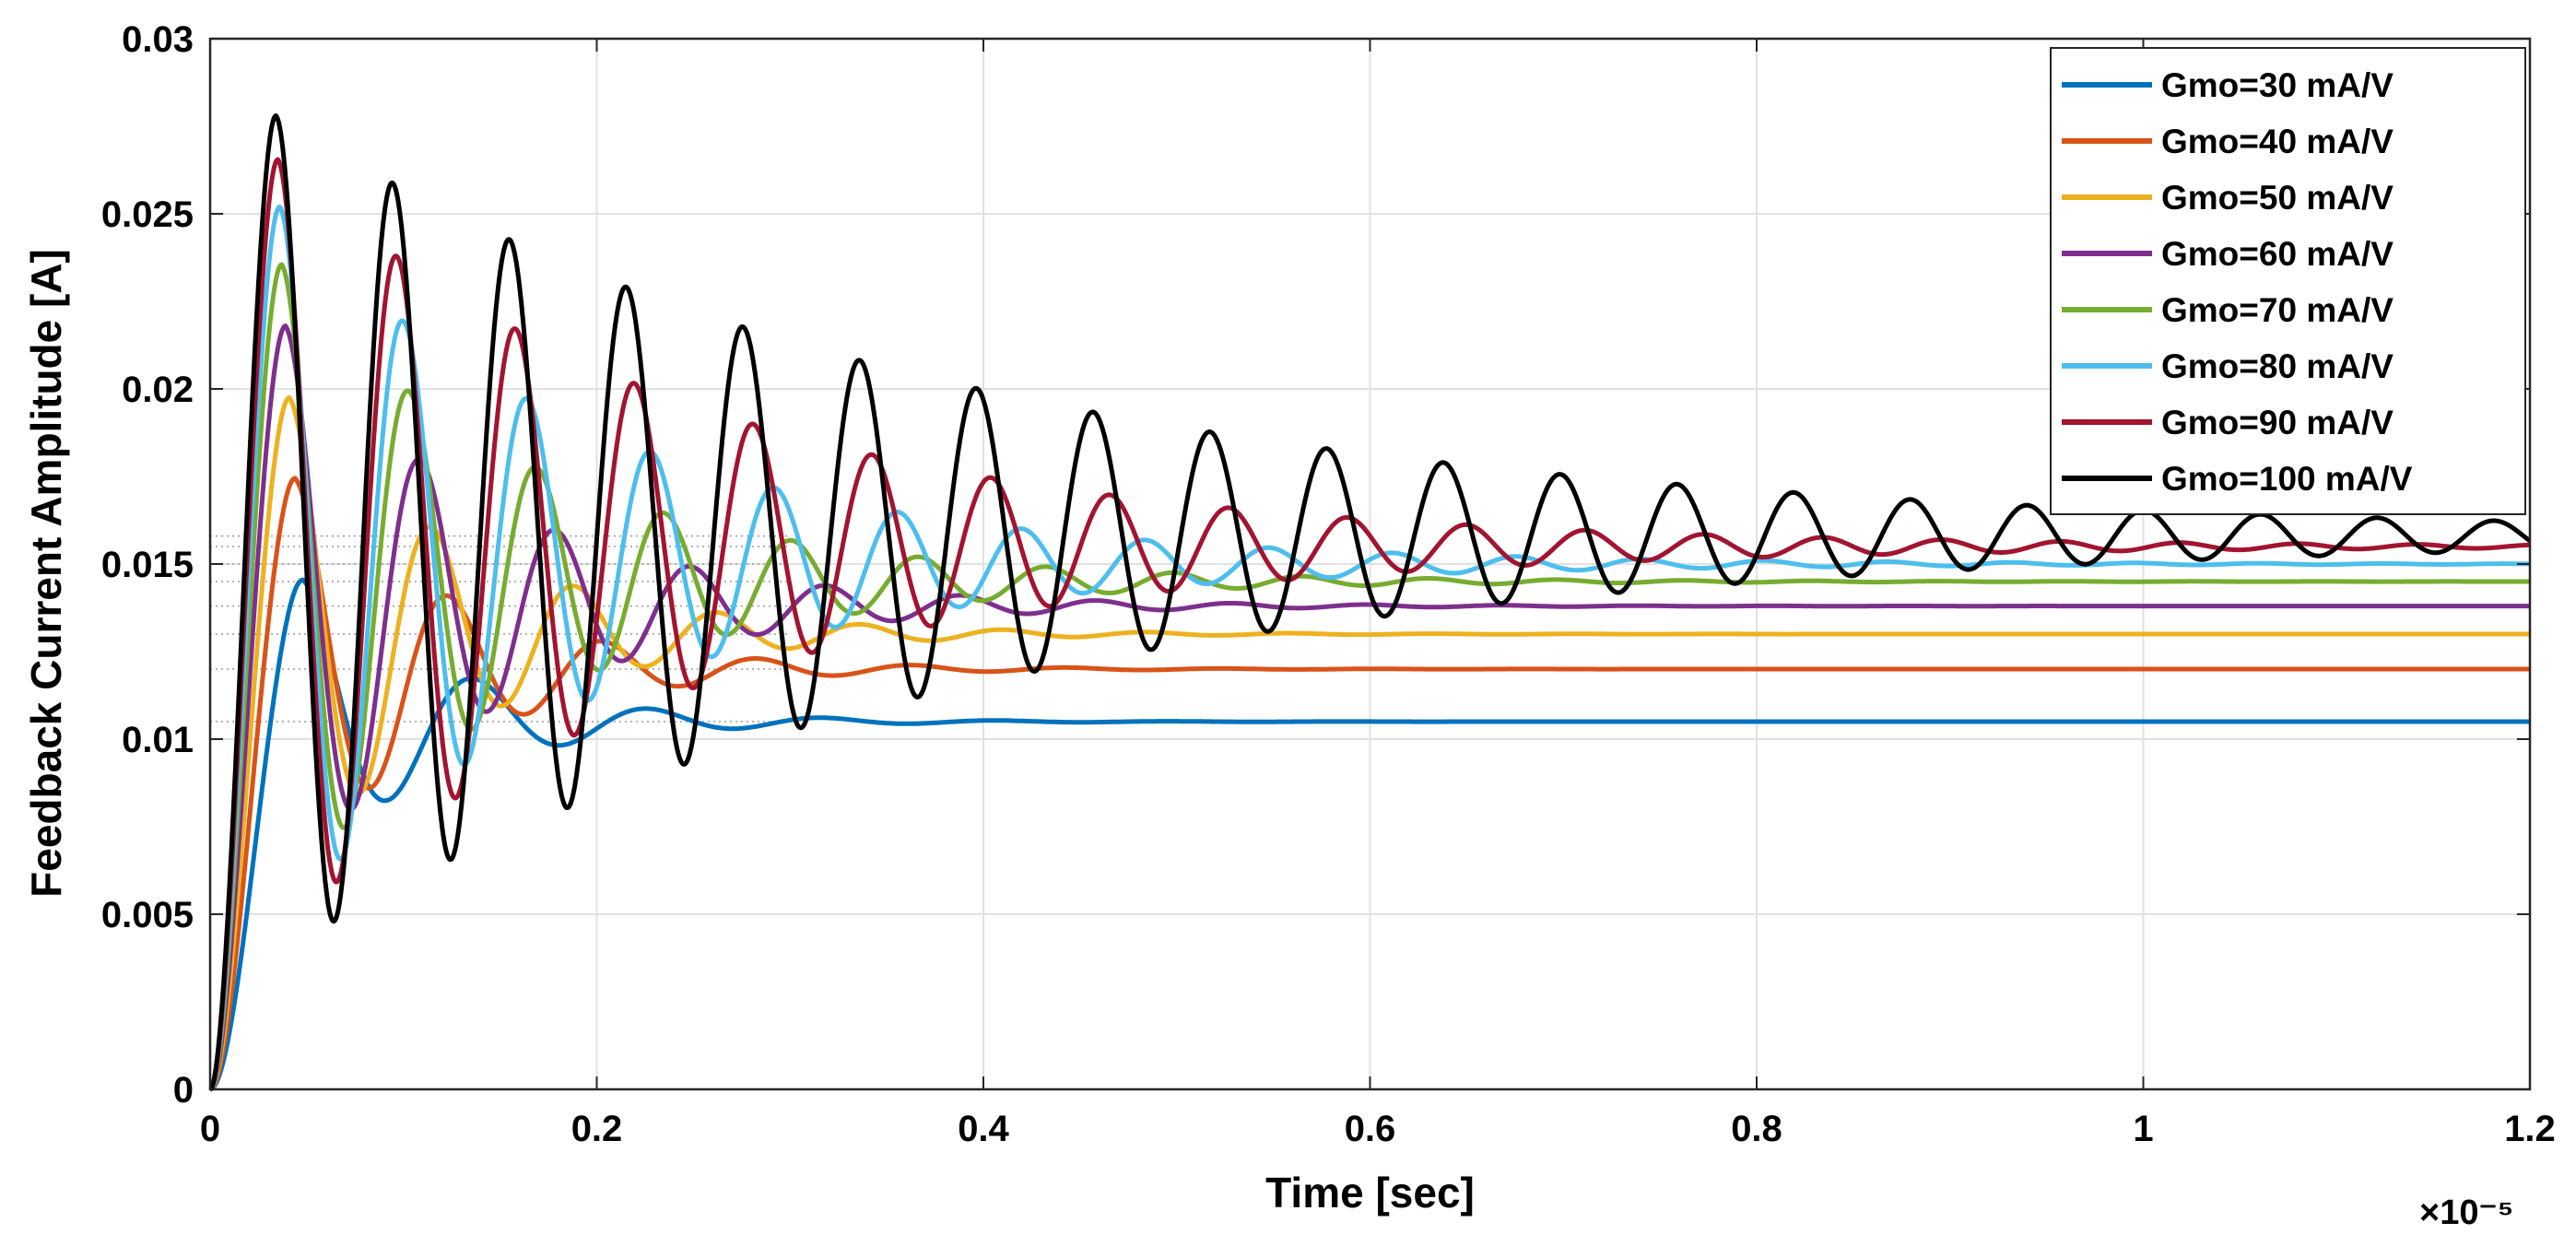 The height and width of the screenshot is (1246, 2576). Describe the element at coordinates (147, 565) in the screenshot. I see `y-tick-label: 0.015` at that location.